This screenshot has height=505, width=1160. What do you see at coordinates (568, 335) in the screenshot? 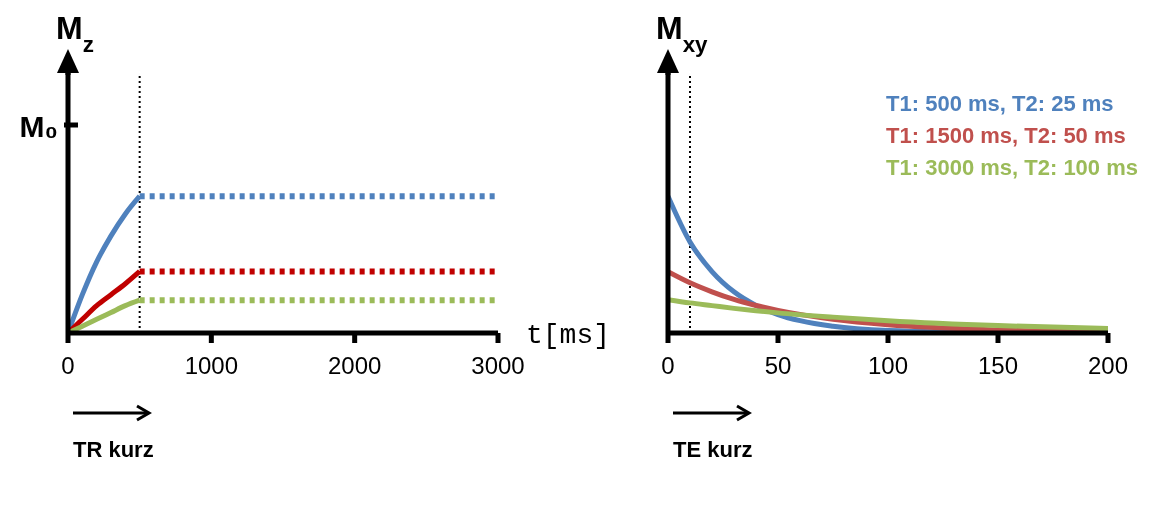
I see `x-axis-title: t[ms]` at bounding box center [568, 335].